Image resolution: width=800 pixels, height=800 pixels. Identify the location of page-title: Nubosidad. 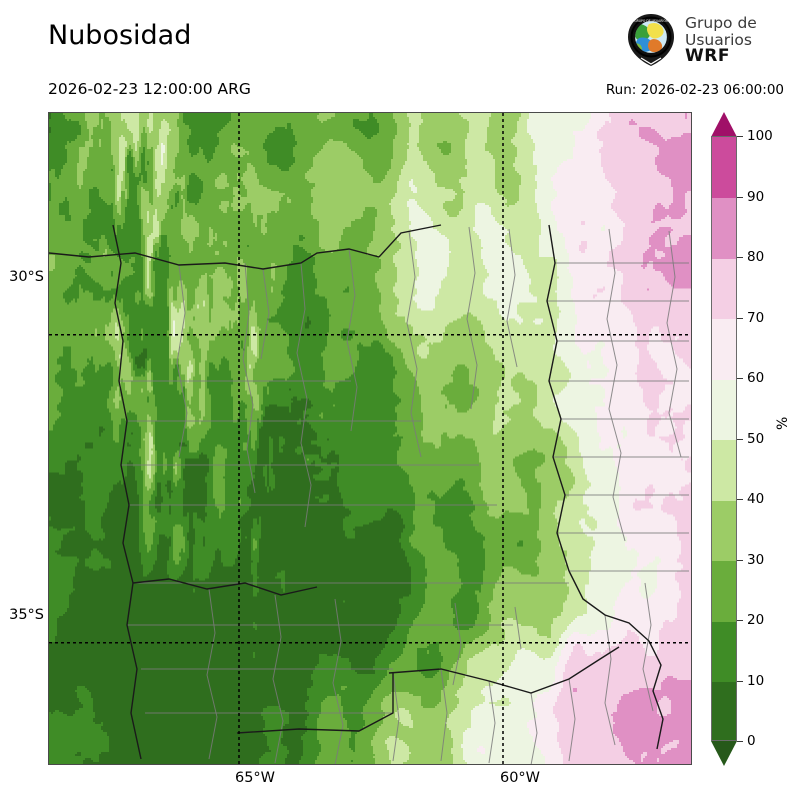
(120, 35).